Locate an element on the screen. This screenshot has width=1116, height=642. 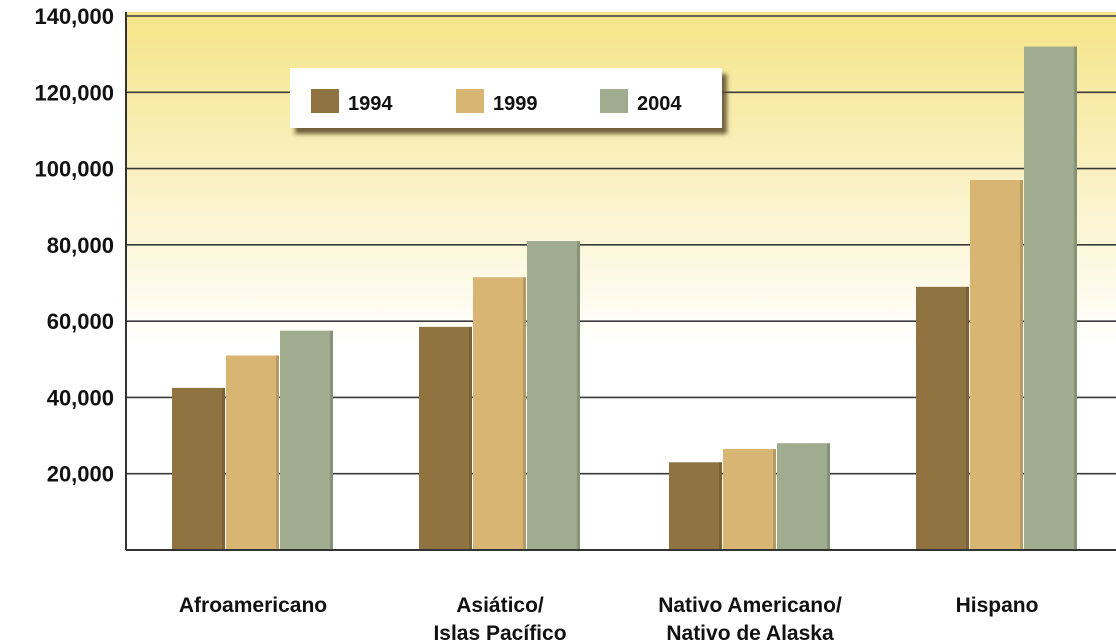
legend: 1994 1999 2004 is located at coordinates (506, 98).